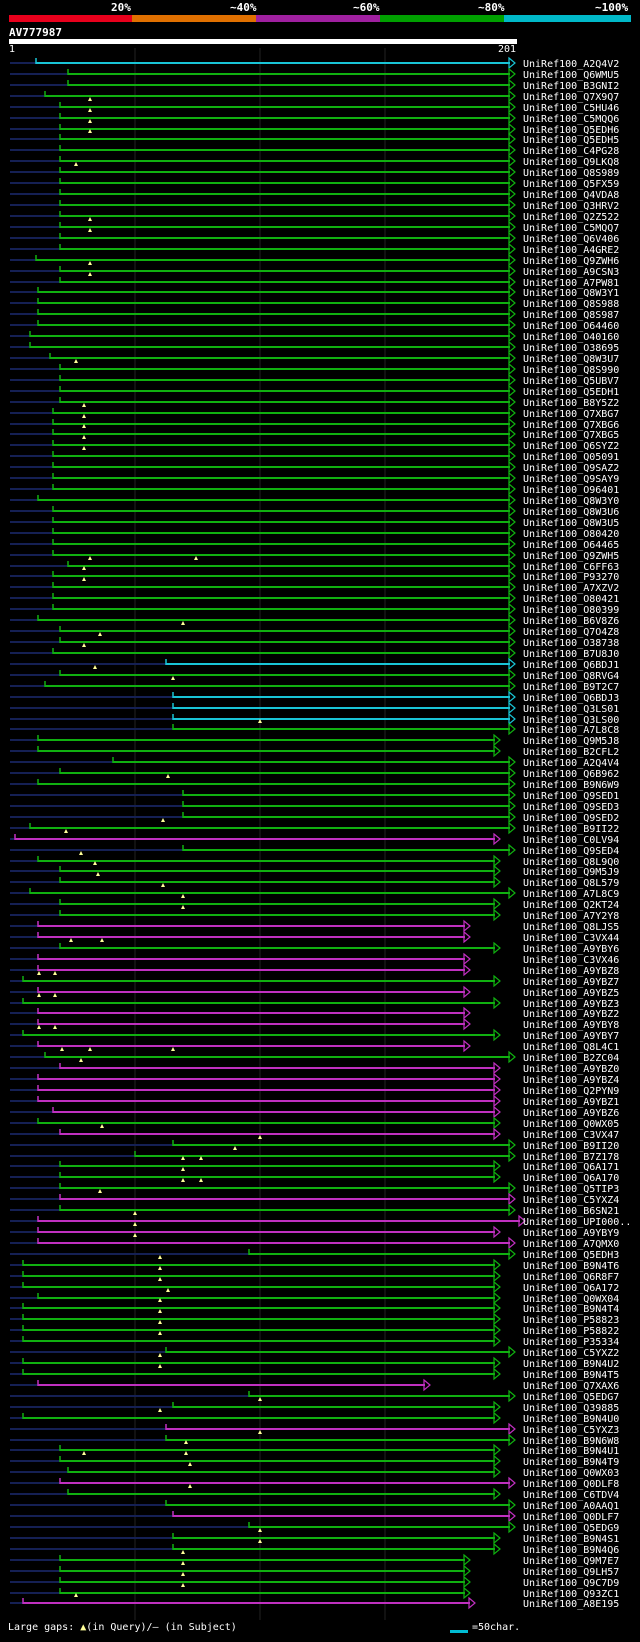  What do you see at coordinates (571, 1506) in the screenshot?
I see `hit-label: UniRef100_A0AAQ1` at bounding box center [571, 1506].